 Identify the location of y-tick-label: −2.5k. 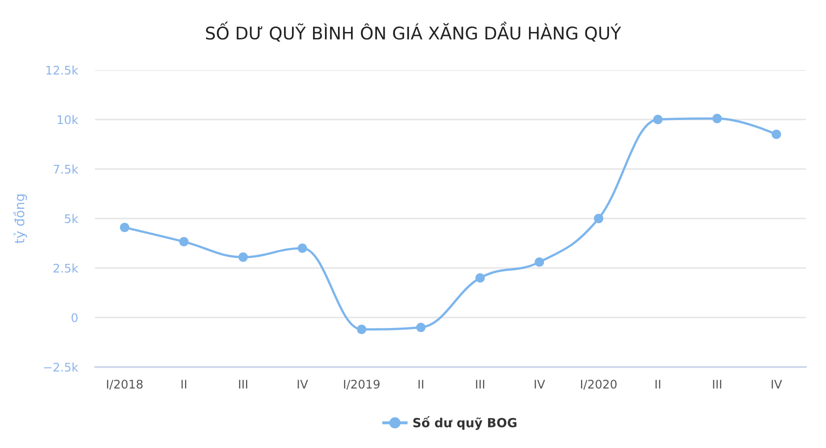
(61, 367).